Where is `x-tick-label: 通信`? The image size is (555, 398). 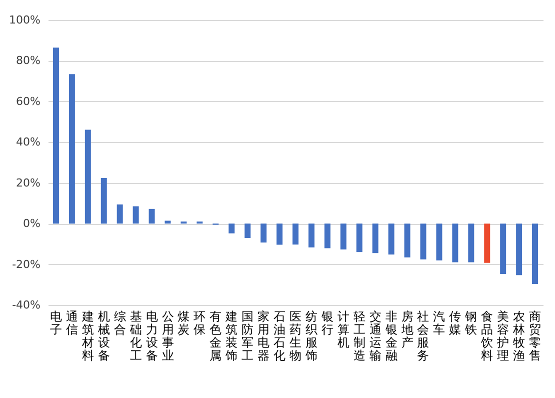 x-tick-label: 通信 is located at coordinates (72, 323).